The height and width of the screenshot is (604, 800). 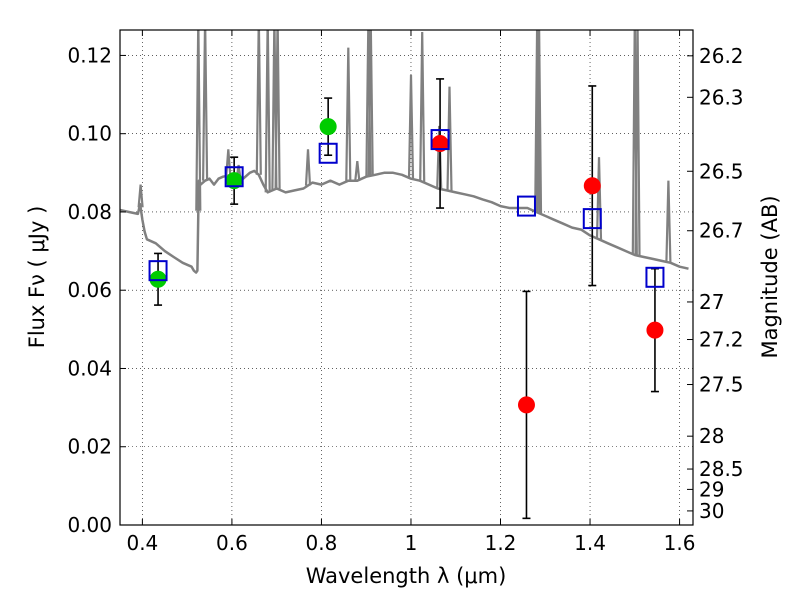 What do you see at coordinates (501, 543) in the screenshot?
I see `x-tick-label: 1.2` at bounding box center [501, 543].